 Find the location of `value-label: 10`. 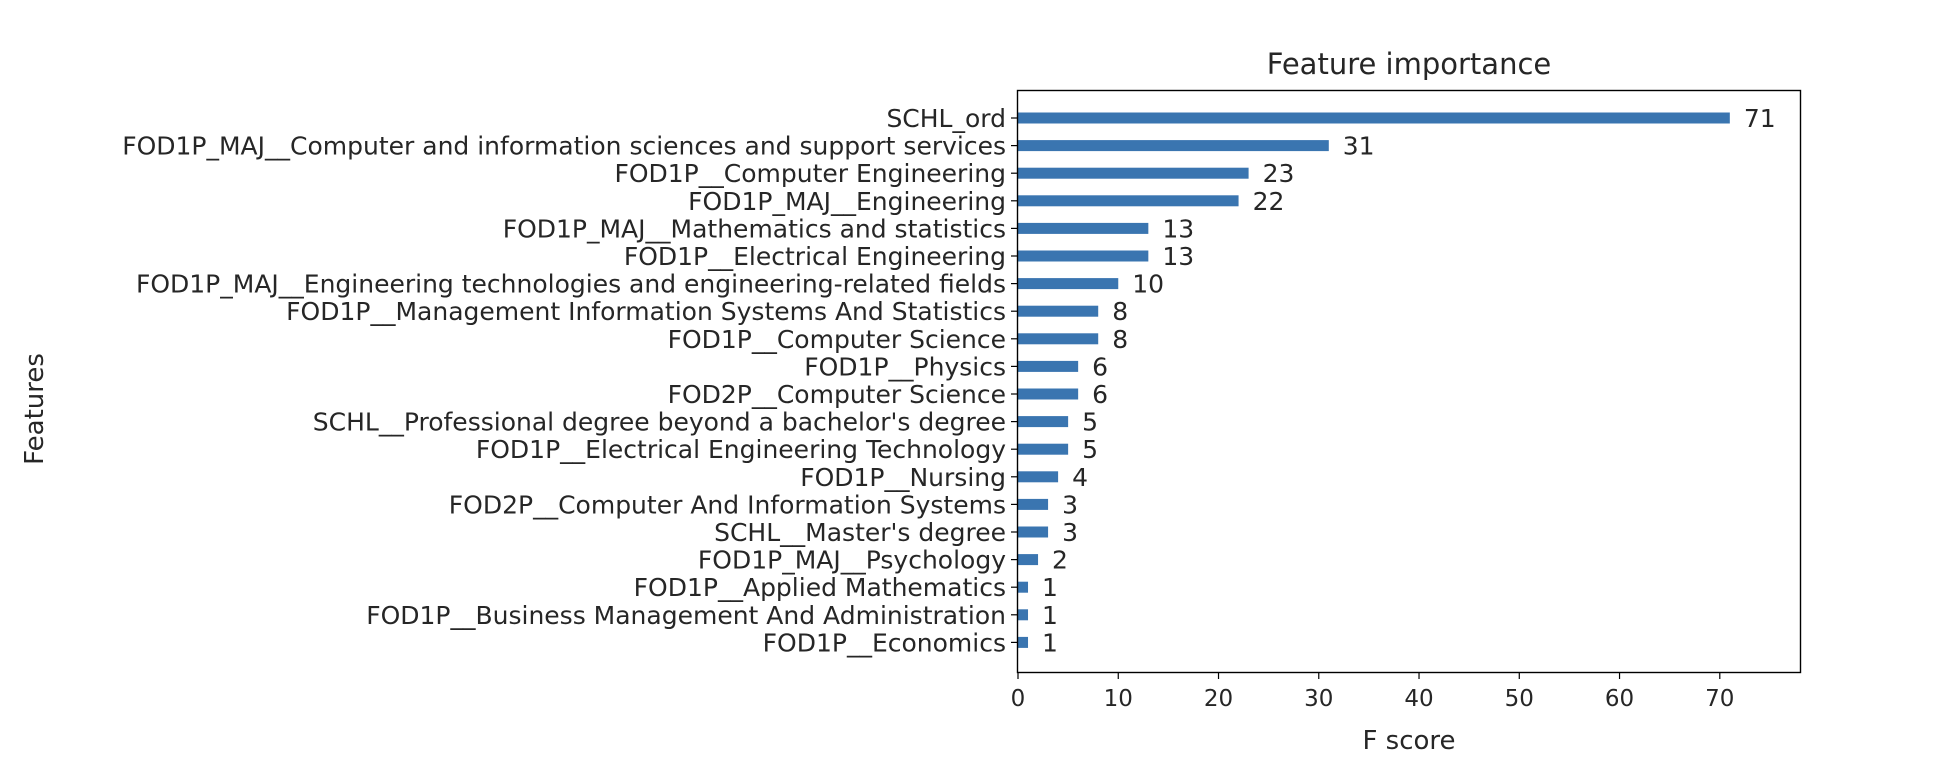

value-label: 10 is located at coordinates (1148, 284).